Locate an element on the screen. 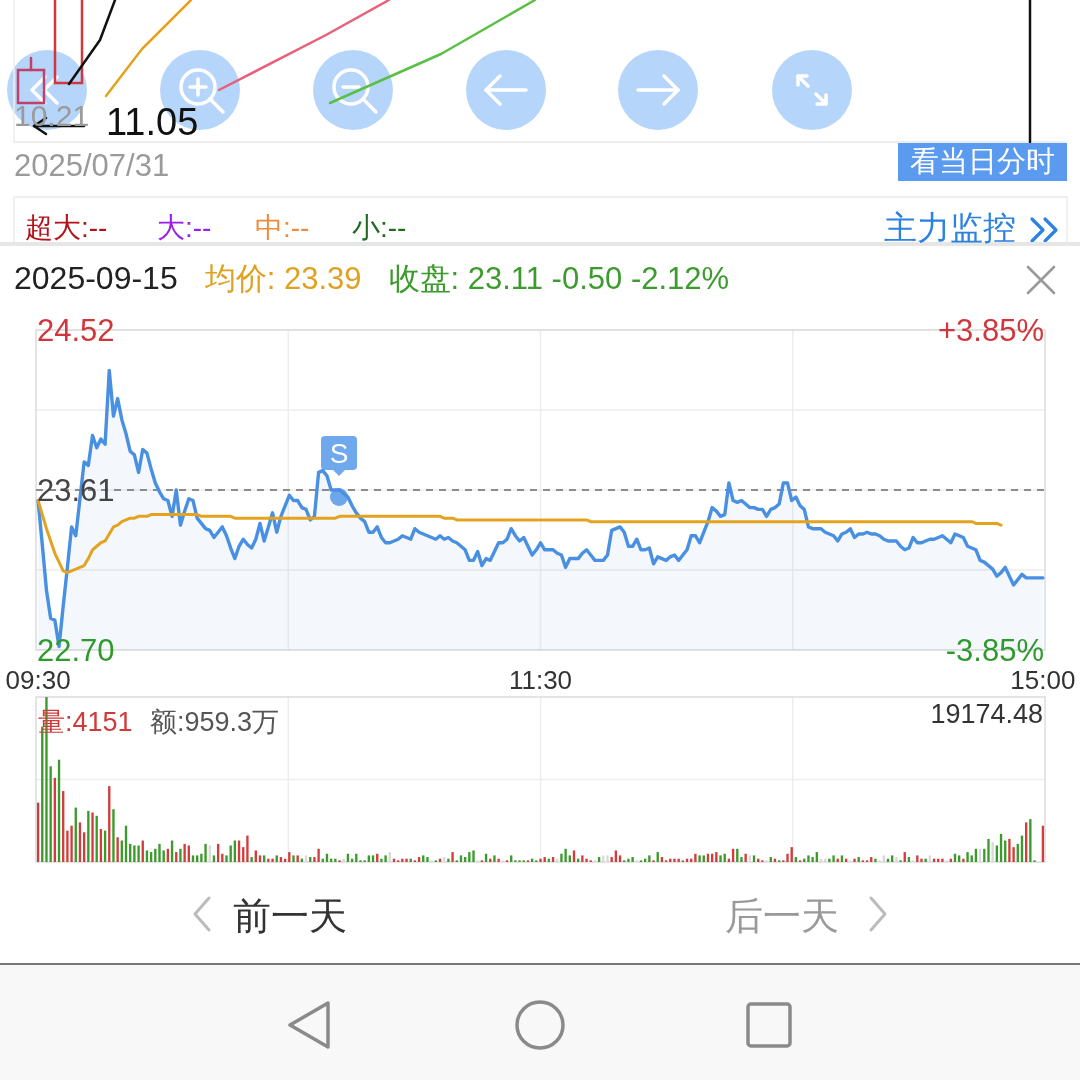  text: 看当日分时 is located at coordinates (982, 161).